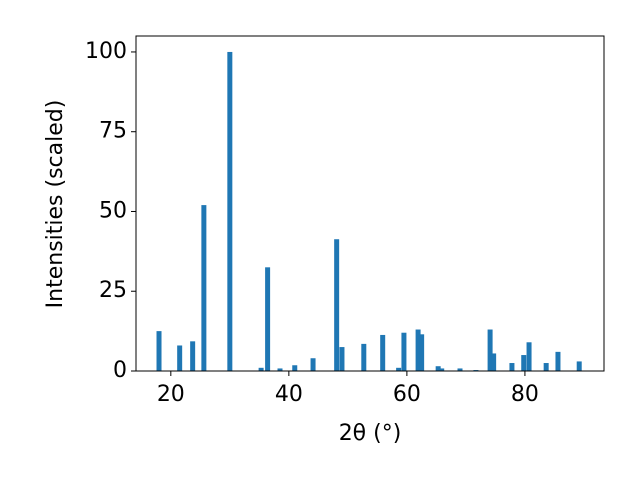 This screenshot has width=640, height=480. What do you see at coordinates (289, 394) in the screenshot?
I see `x-tick-label: 40` at bounding box center [289, 394].